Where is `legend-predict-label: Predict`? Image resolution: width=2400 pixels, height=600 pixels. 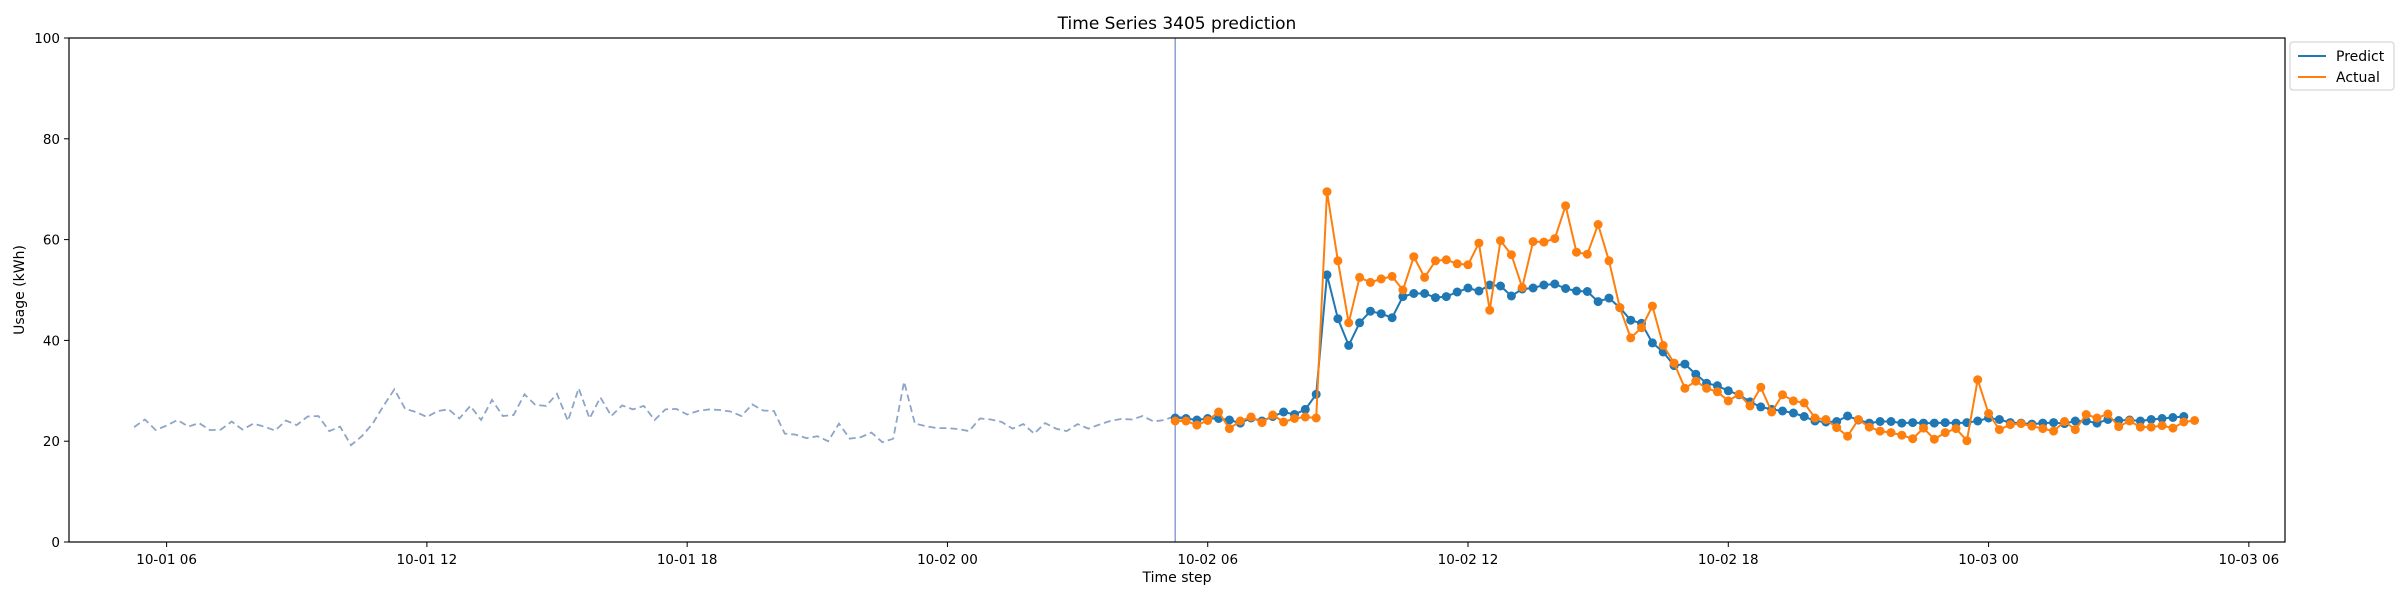 legend-predict-label: Predict is located at coordinates (2360, 57).